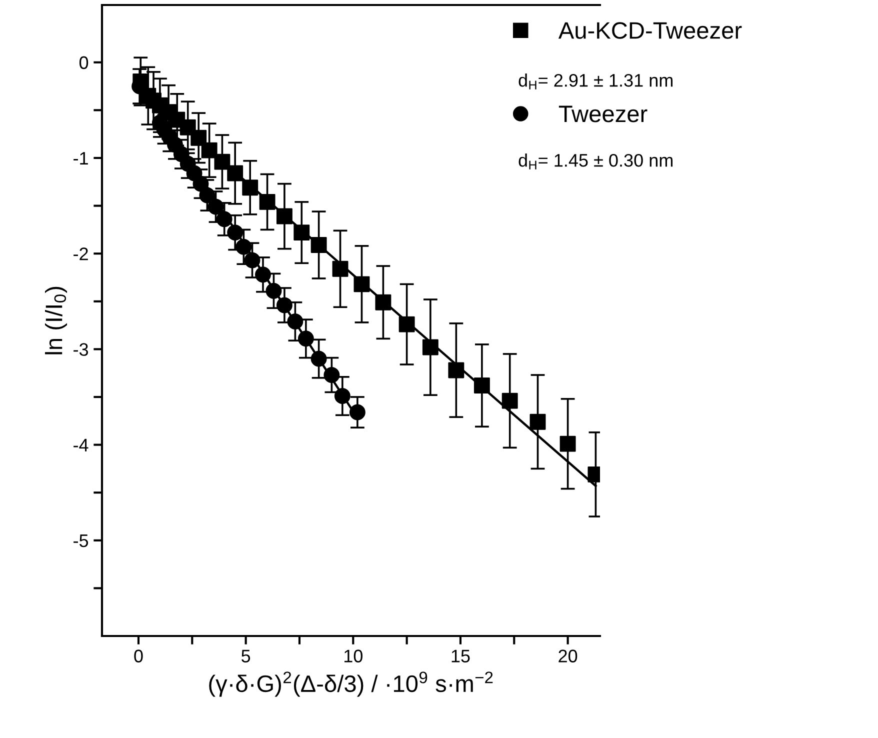 The width and height of the screenshot is (878, 738). Describe the element at coordinates (461, 656) in the screenshot. I see `x-tick-label: 15` at that location.